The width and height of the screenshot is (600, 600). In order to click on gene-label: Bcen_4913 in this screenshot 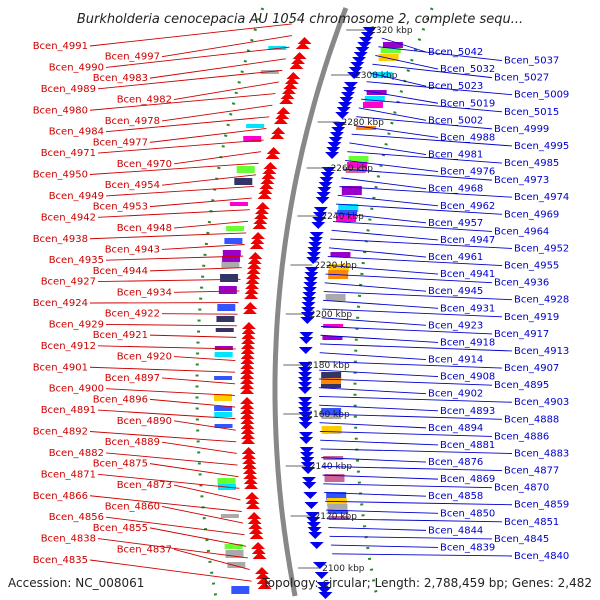, I will do `click(541, 351)`.